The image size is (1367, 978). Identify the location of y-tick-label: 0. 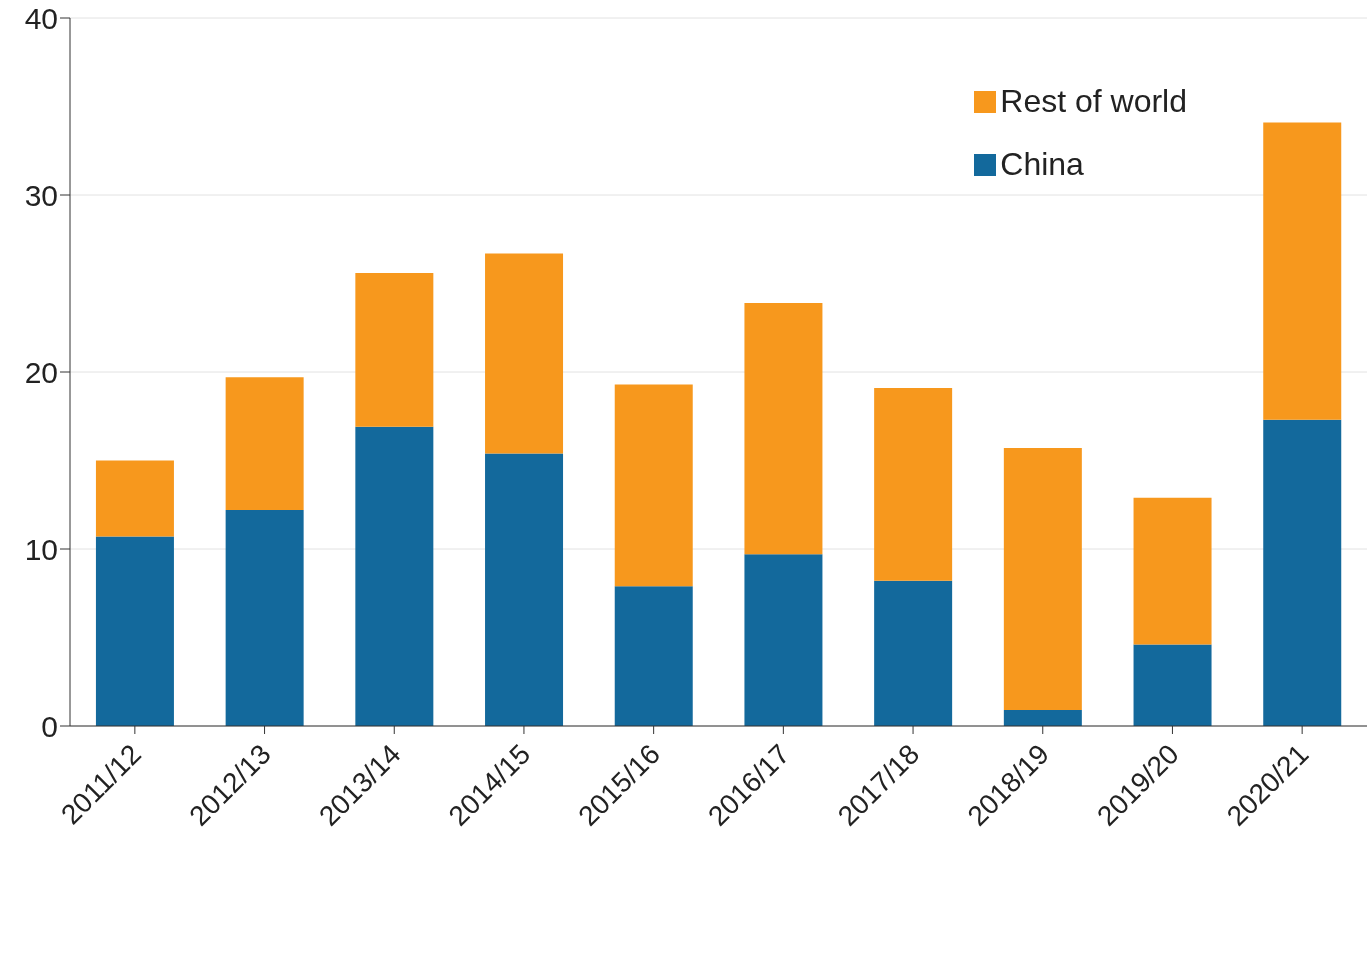
(49, 726).